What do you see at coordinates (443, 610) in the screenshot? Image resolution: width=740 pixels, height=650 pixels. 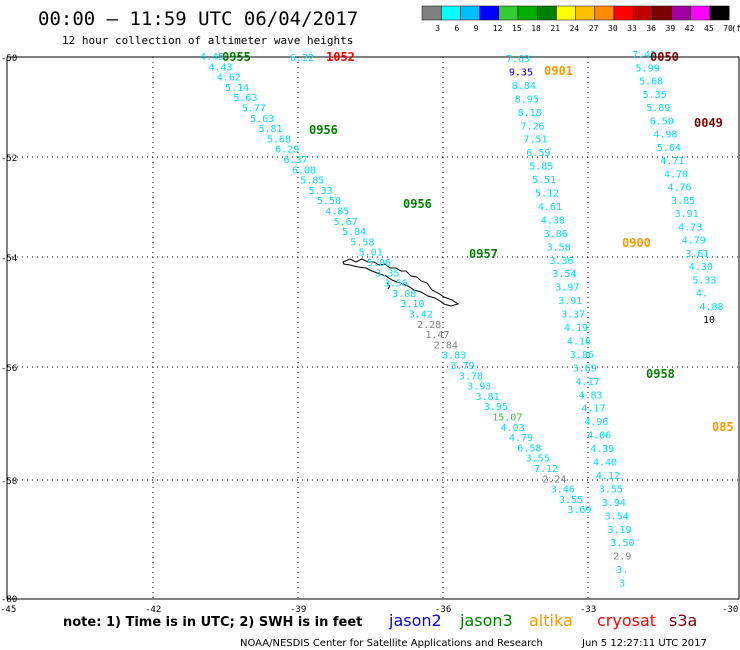 I see `lon-label: -36` at bounding box center [443, 610].